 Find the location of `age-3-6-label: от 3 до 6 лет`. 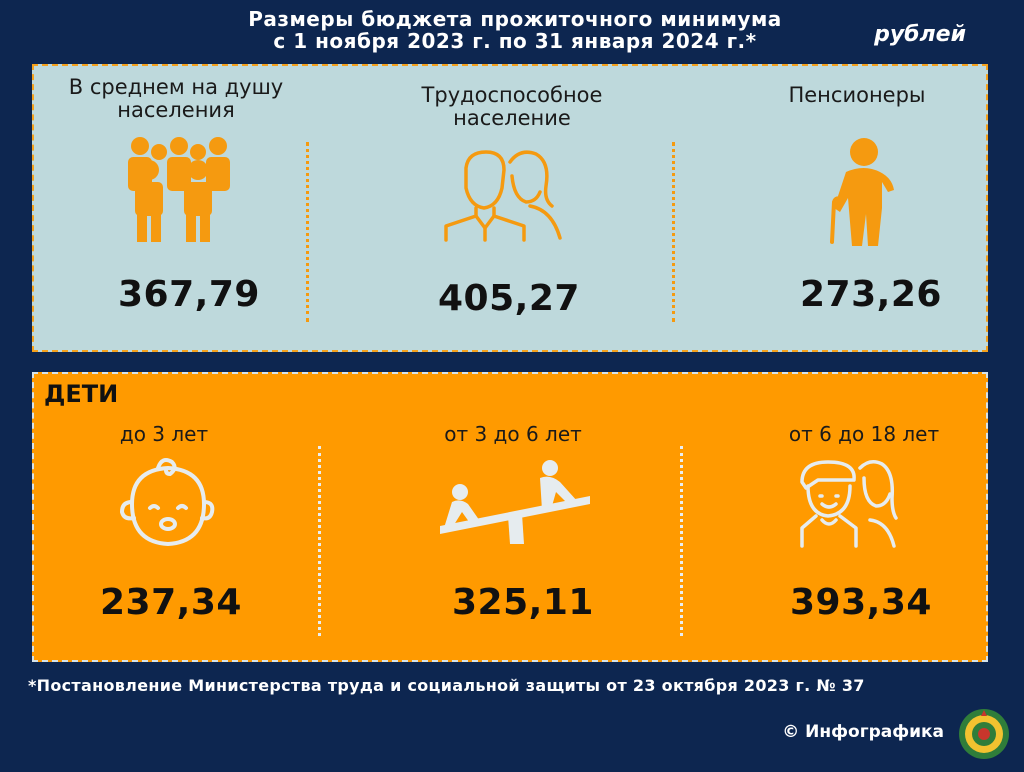

age-3-6-label: от 3 до 6 лет is located at coordinates (513, 434).